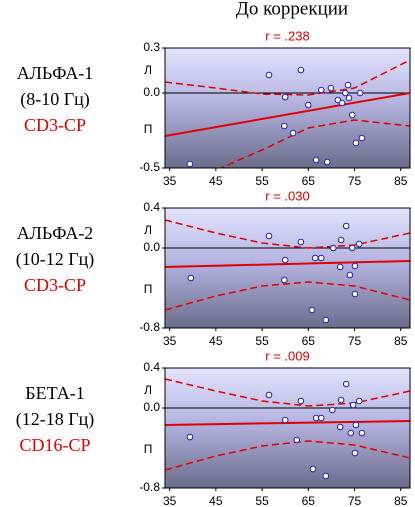 The width and height of the screenshot is (415, 507). I want to click on group-label: АЛЬФА-1, so click(55, 73).